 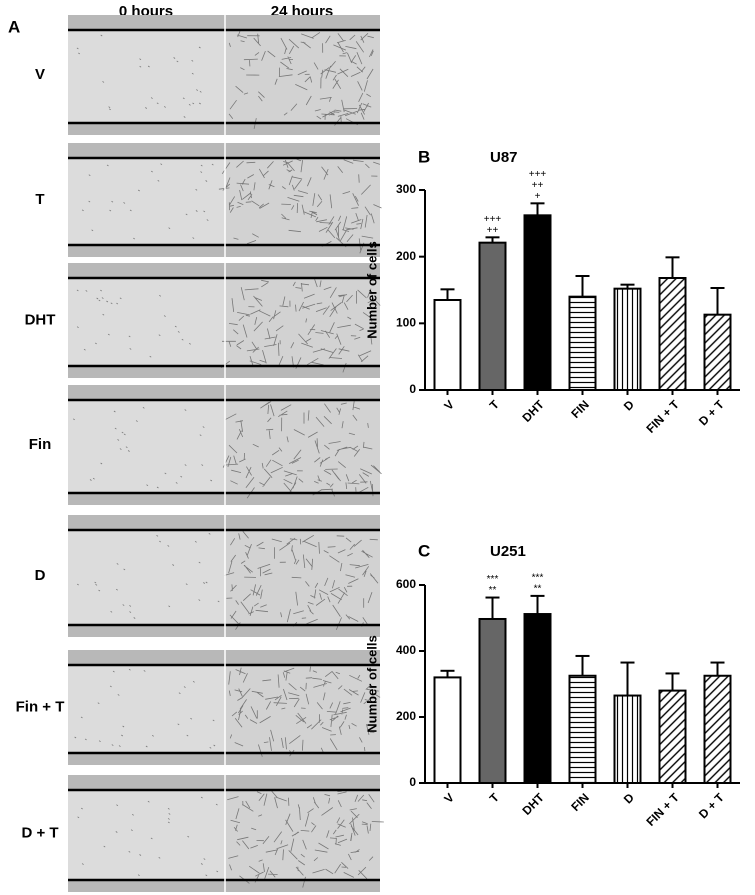 I want to click on row-label: Fin + T, so click(x=40, y=706).